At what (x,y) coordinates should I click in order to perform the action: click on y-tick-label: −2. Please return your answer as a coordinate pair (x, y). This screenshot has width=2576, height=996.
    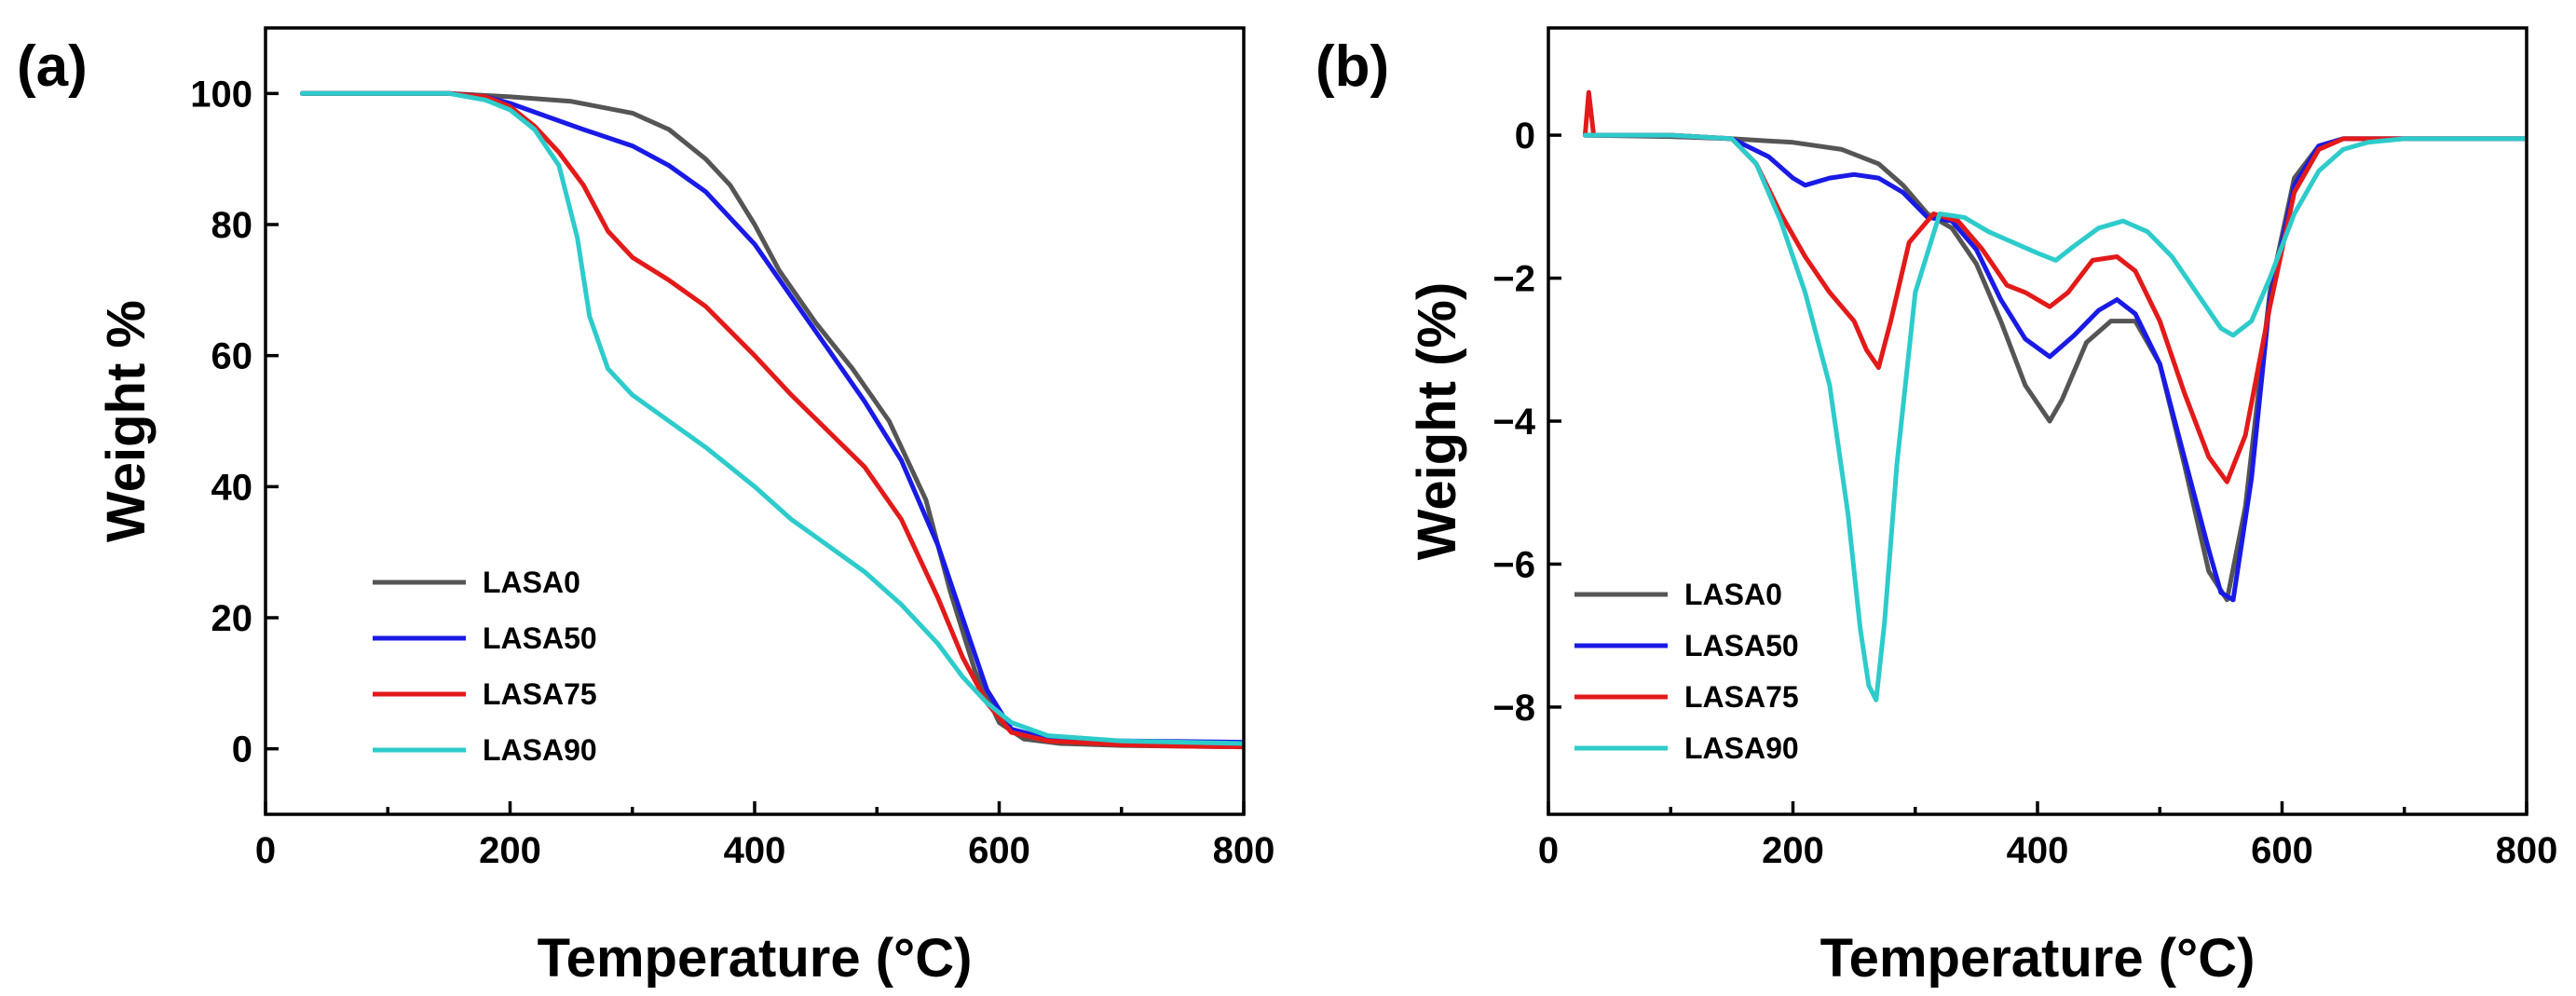
    Looking at the image, I should click on (1513, 279).